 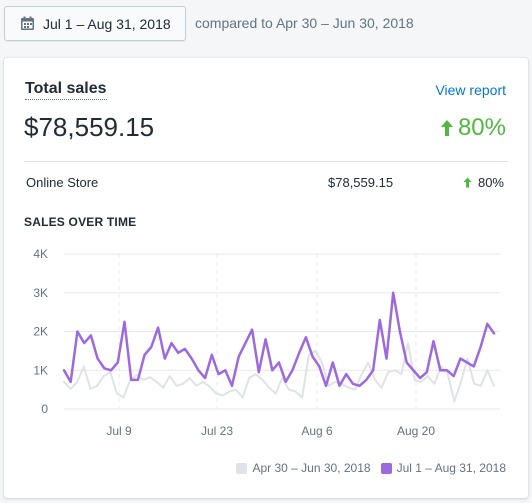 I want to click on legend-previous: Apr 30 – Jun 30, 2018, so click(x=303, y=468).